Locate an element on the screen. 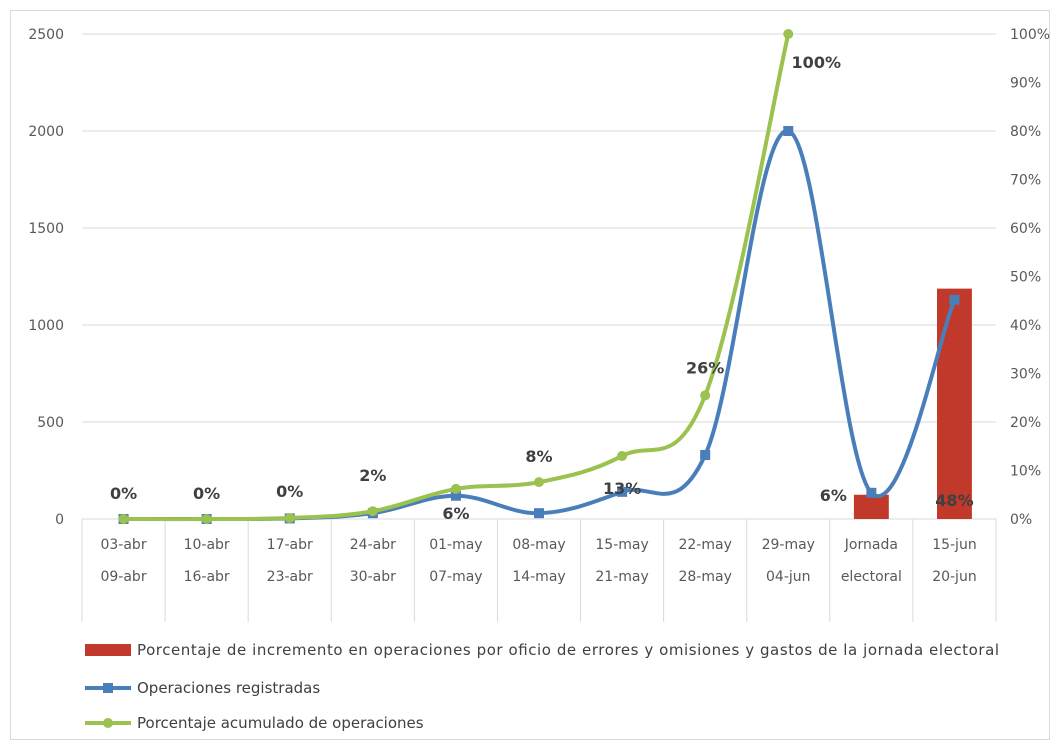 The width and height of the screenshot is (1060, 749). x-category-label: 16-abr is located at coordinates (207, 577).